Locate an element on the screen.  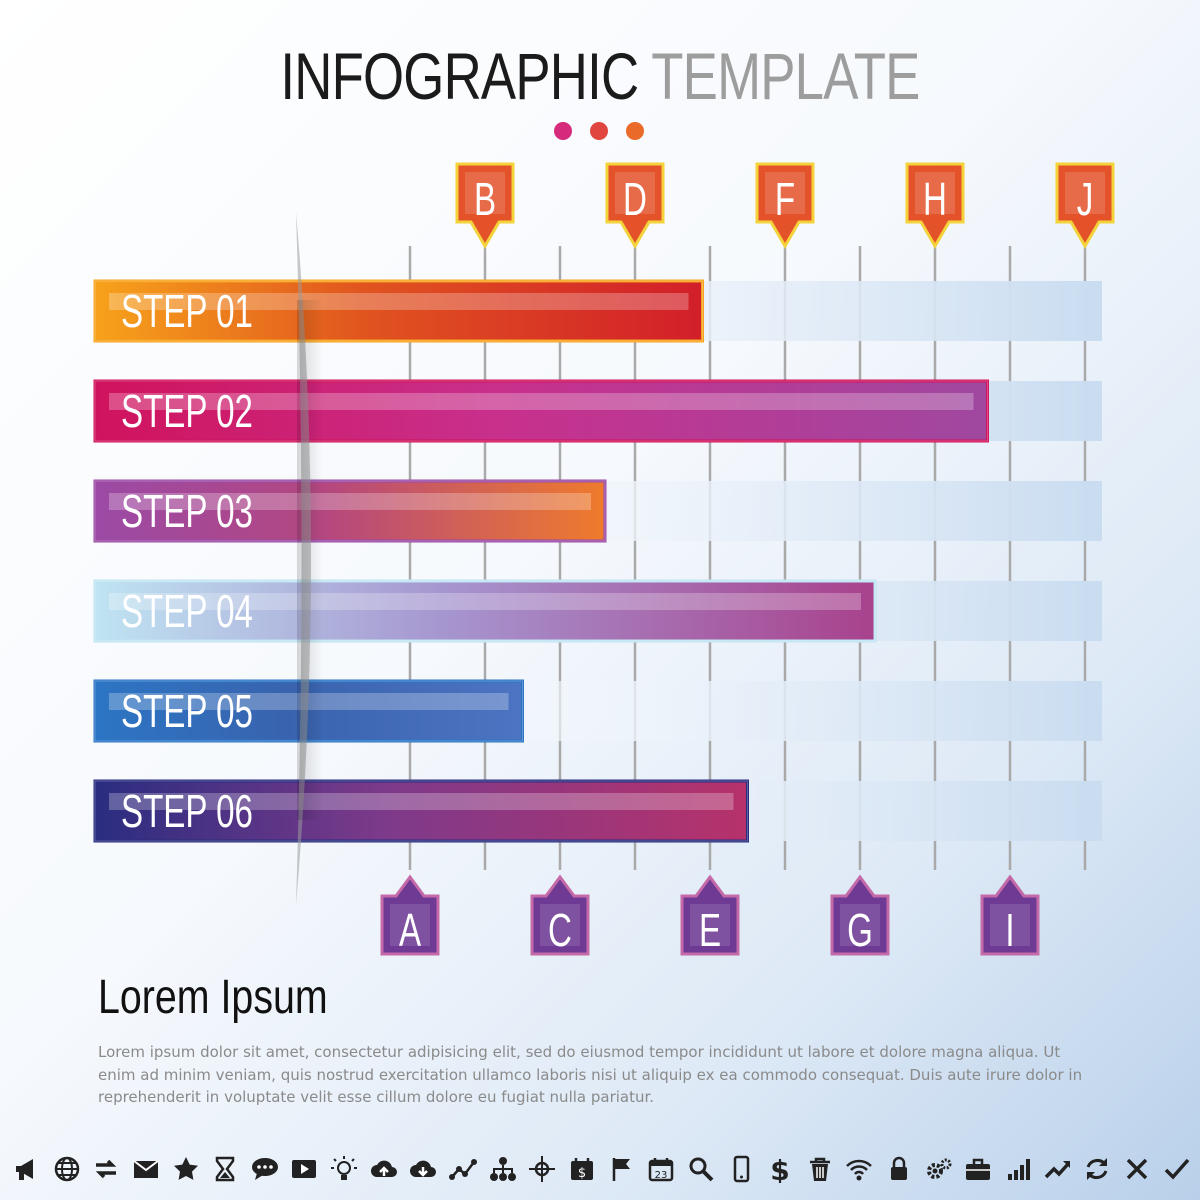
money-calendar-icon: $ is located at coordinates (582, 1169).